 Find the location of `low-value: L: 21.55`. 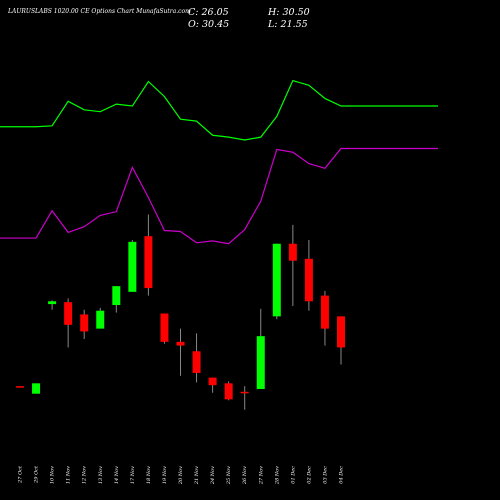

low-value: L: 21.55 is located at coordinates (288, 24).